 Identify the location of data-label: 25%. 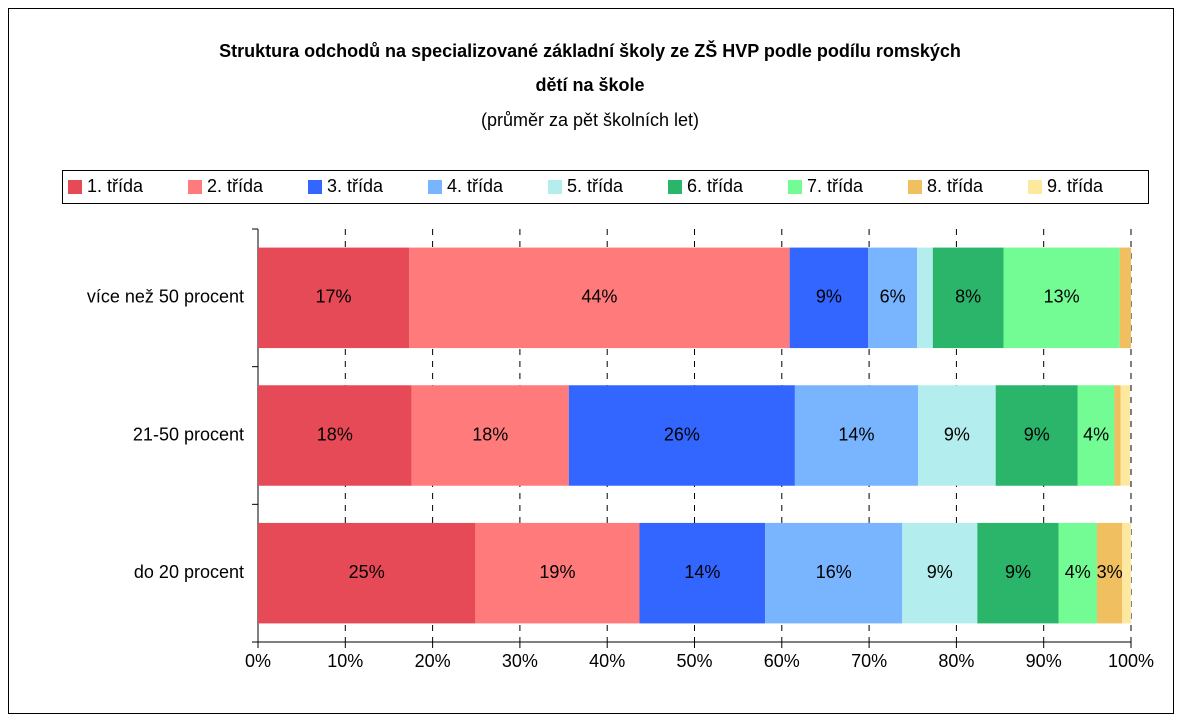
(367, 572).